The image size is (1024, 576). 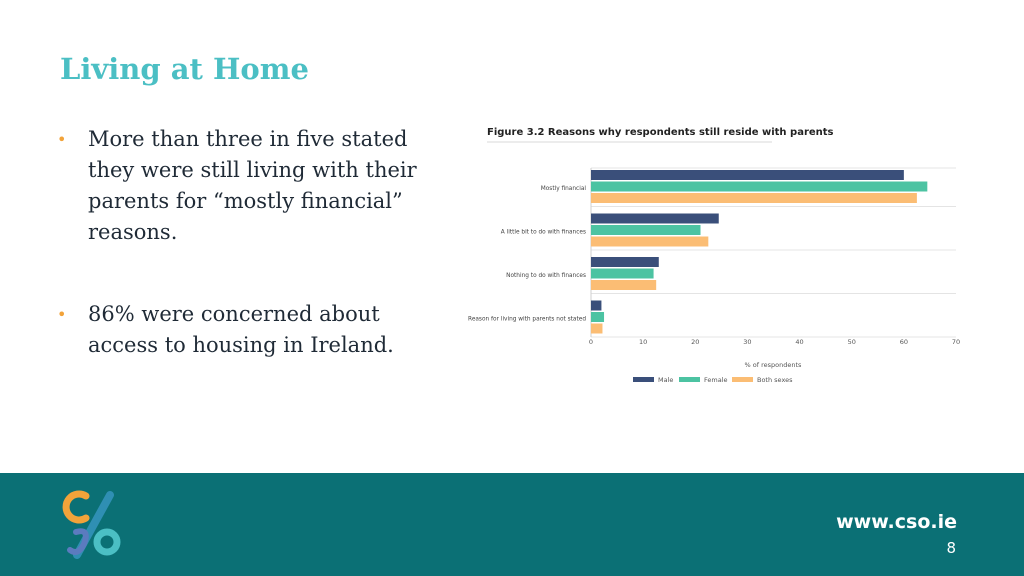 What do you see at coordinates (904, 342) in the screenshot?
I see `x-tick-label: 60` at bounding box center [904, 342].